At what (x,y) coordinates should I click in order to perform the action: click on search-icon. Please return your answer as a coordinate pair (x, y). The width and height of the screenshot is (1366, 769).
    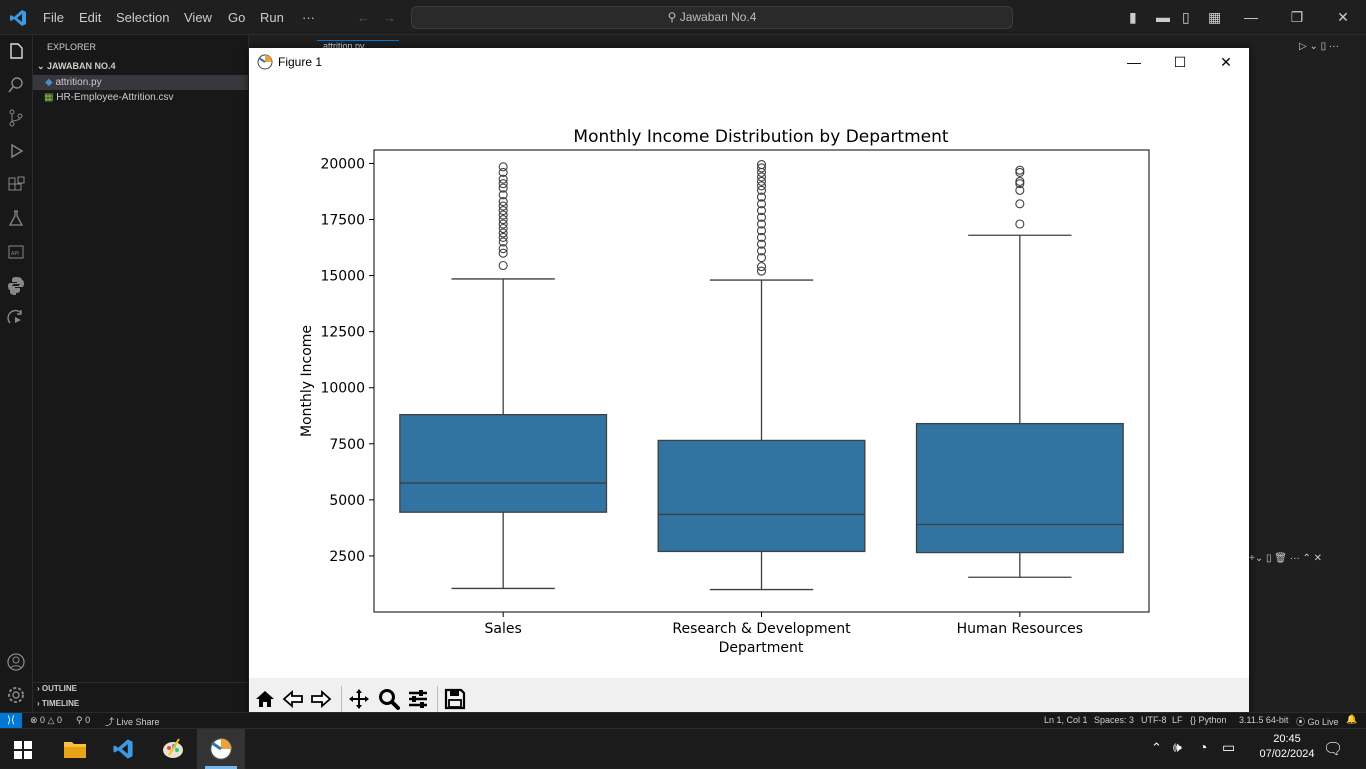
    Looking at the image, I should click on (16, 85).